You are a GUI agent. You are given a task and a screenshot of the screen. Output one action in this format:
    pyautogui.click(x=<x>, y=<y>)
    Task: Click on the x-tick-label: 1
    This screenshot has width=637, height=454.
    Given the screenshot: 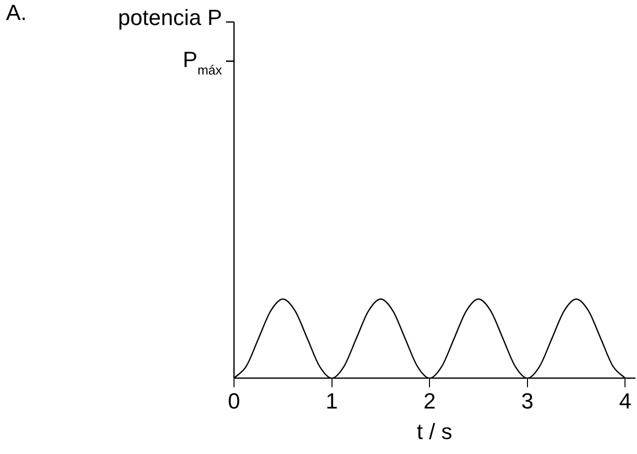 What is the action you would take?
    pyautogui.click(x=332, y=401)
    